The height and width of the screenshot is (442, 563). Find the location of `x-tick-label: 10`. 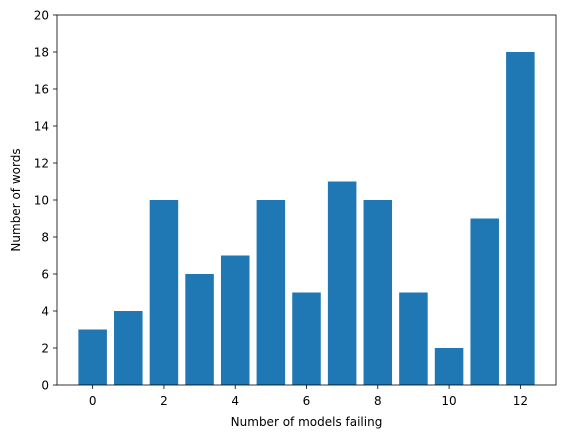

x-tick-label: 10 is located at coordinates (448, 401).